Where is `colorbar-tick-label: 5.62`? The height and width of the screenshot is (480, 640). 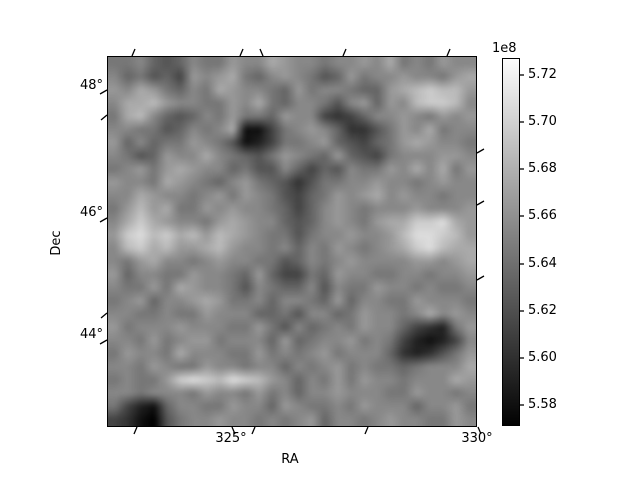
colorbar-tick-label: 5.62 is located at coordinates (542, 310).